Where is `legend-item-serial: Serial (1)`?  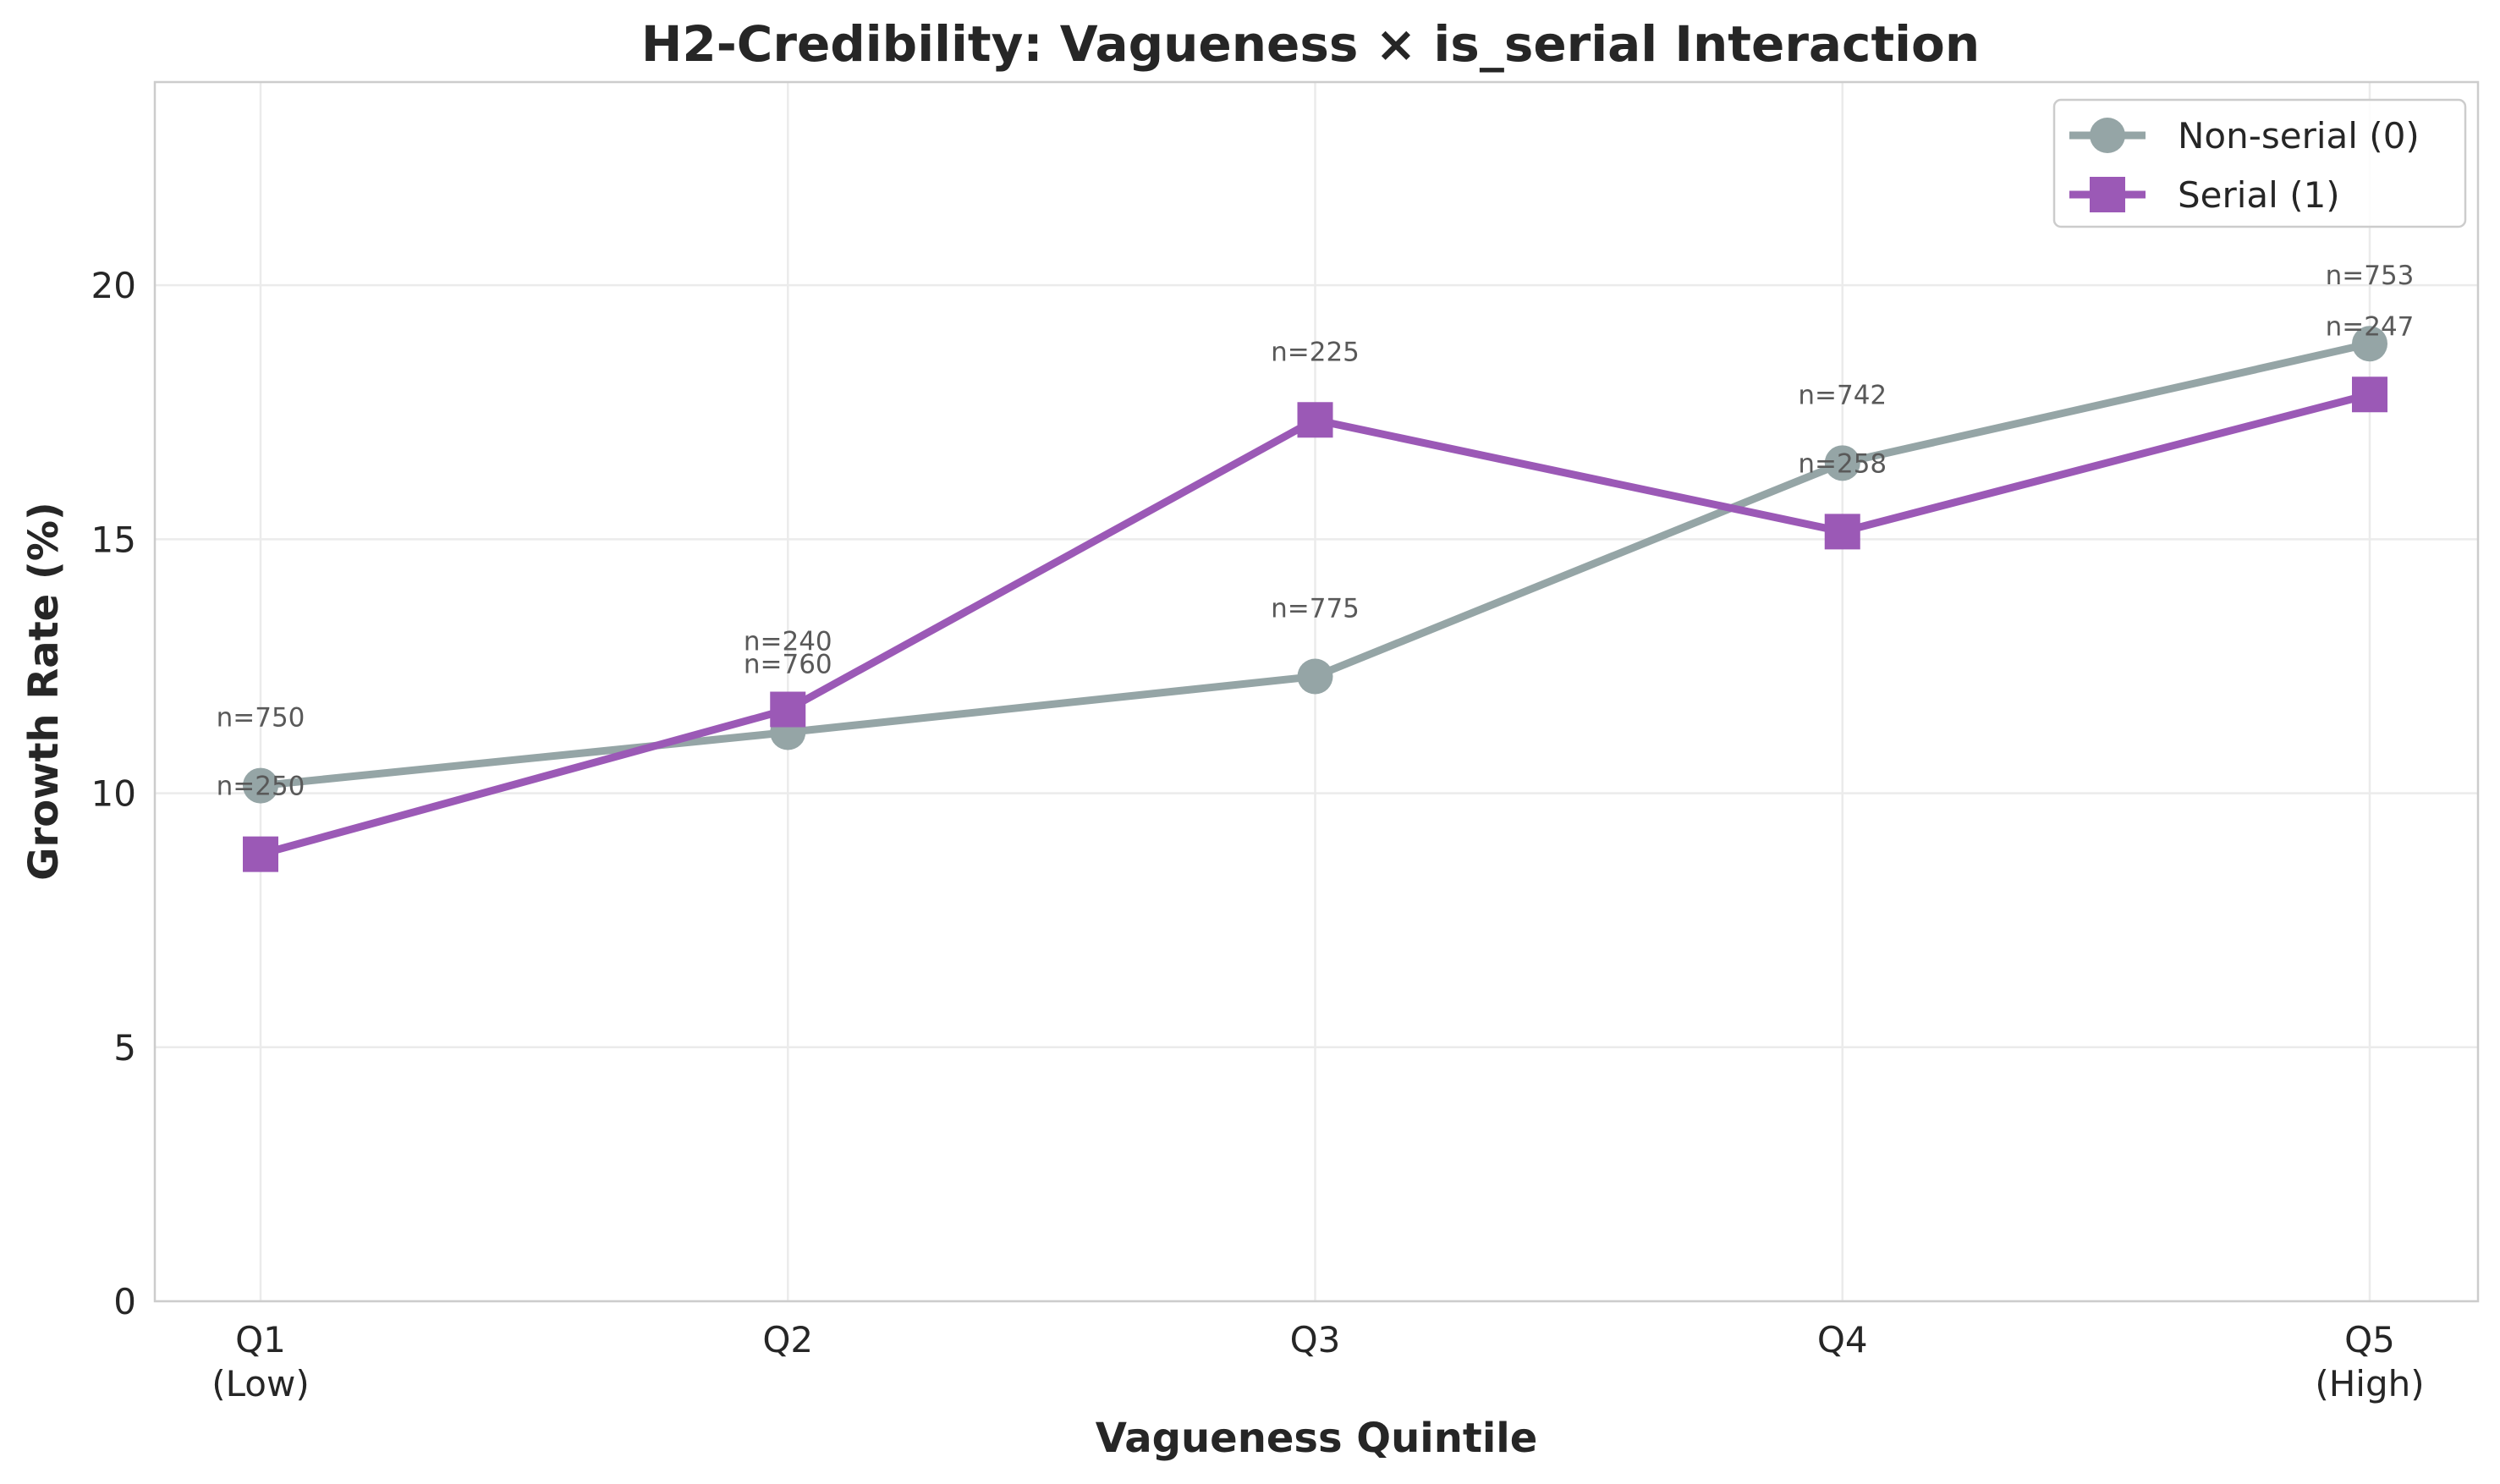
legend-item-serial: Serial (1) is located at coordinates (2204, 195).